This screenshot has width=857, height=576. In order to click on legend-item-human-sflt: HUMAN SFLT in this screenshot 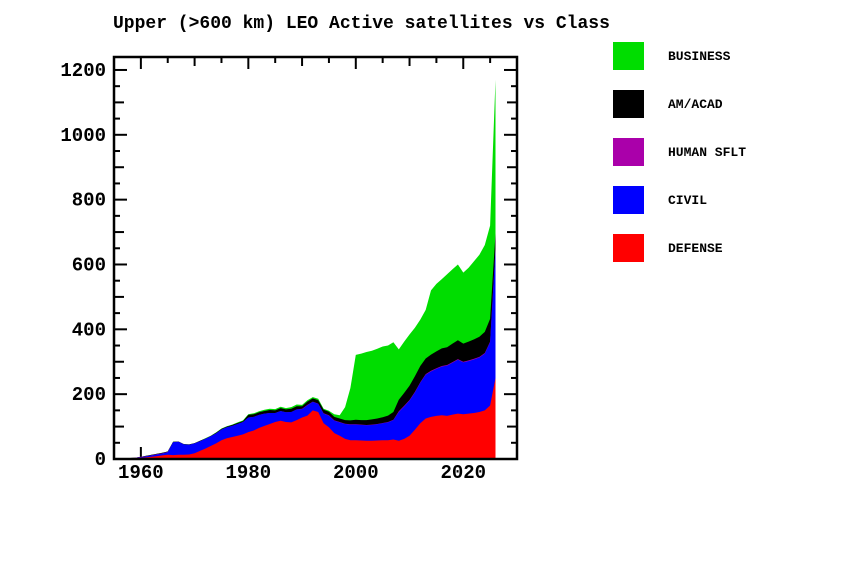, I will do `click(679, 152)`.